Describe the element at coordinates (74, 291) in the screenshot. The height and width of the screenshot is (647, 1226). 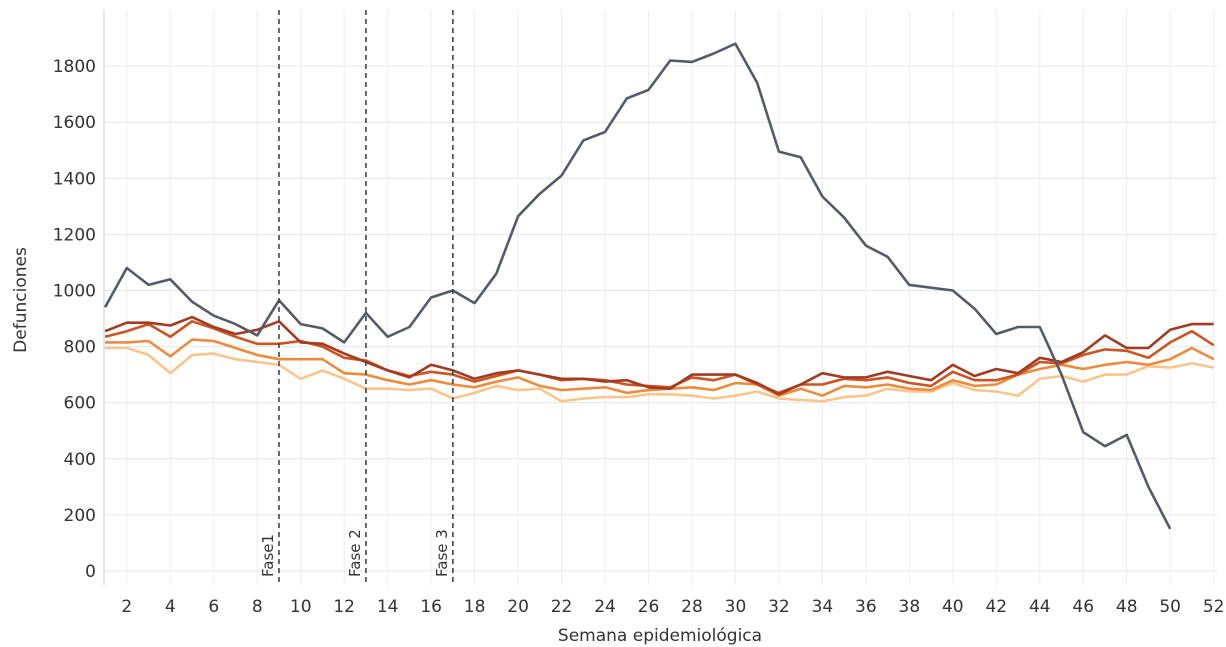
I see `y-tick-label: 1000` at that location.